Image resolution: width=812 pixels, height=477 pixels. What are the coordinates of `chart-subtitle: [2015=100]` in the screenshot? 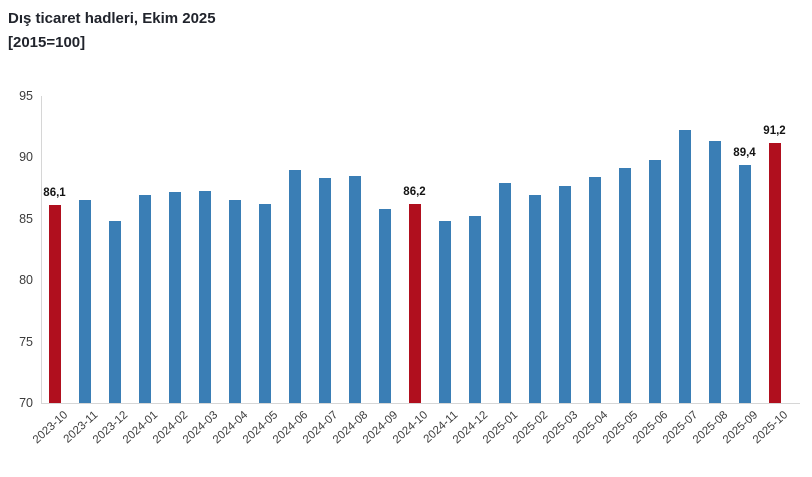 It's located at (47, 42).